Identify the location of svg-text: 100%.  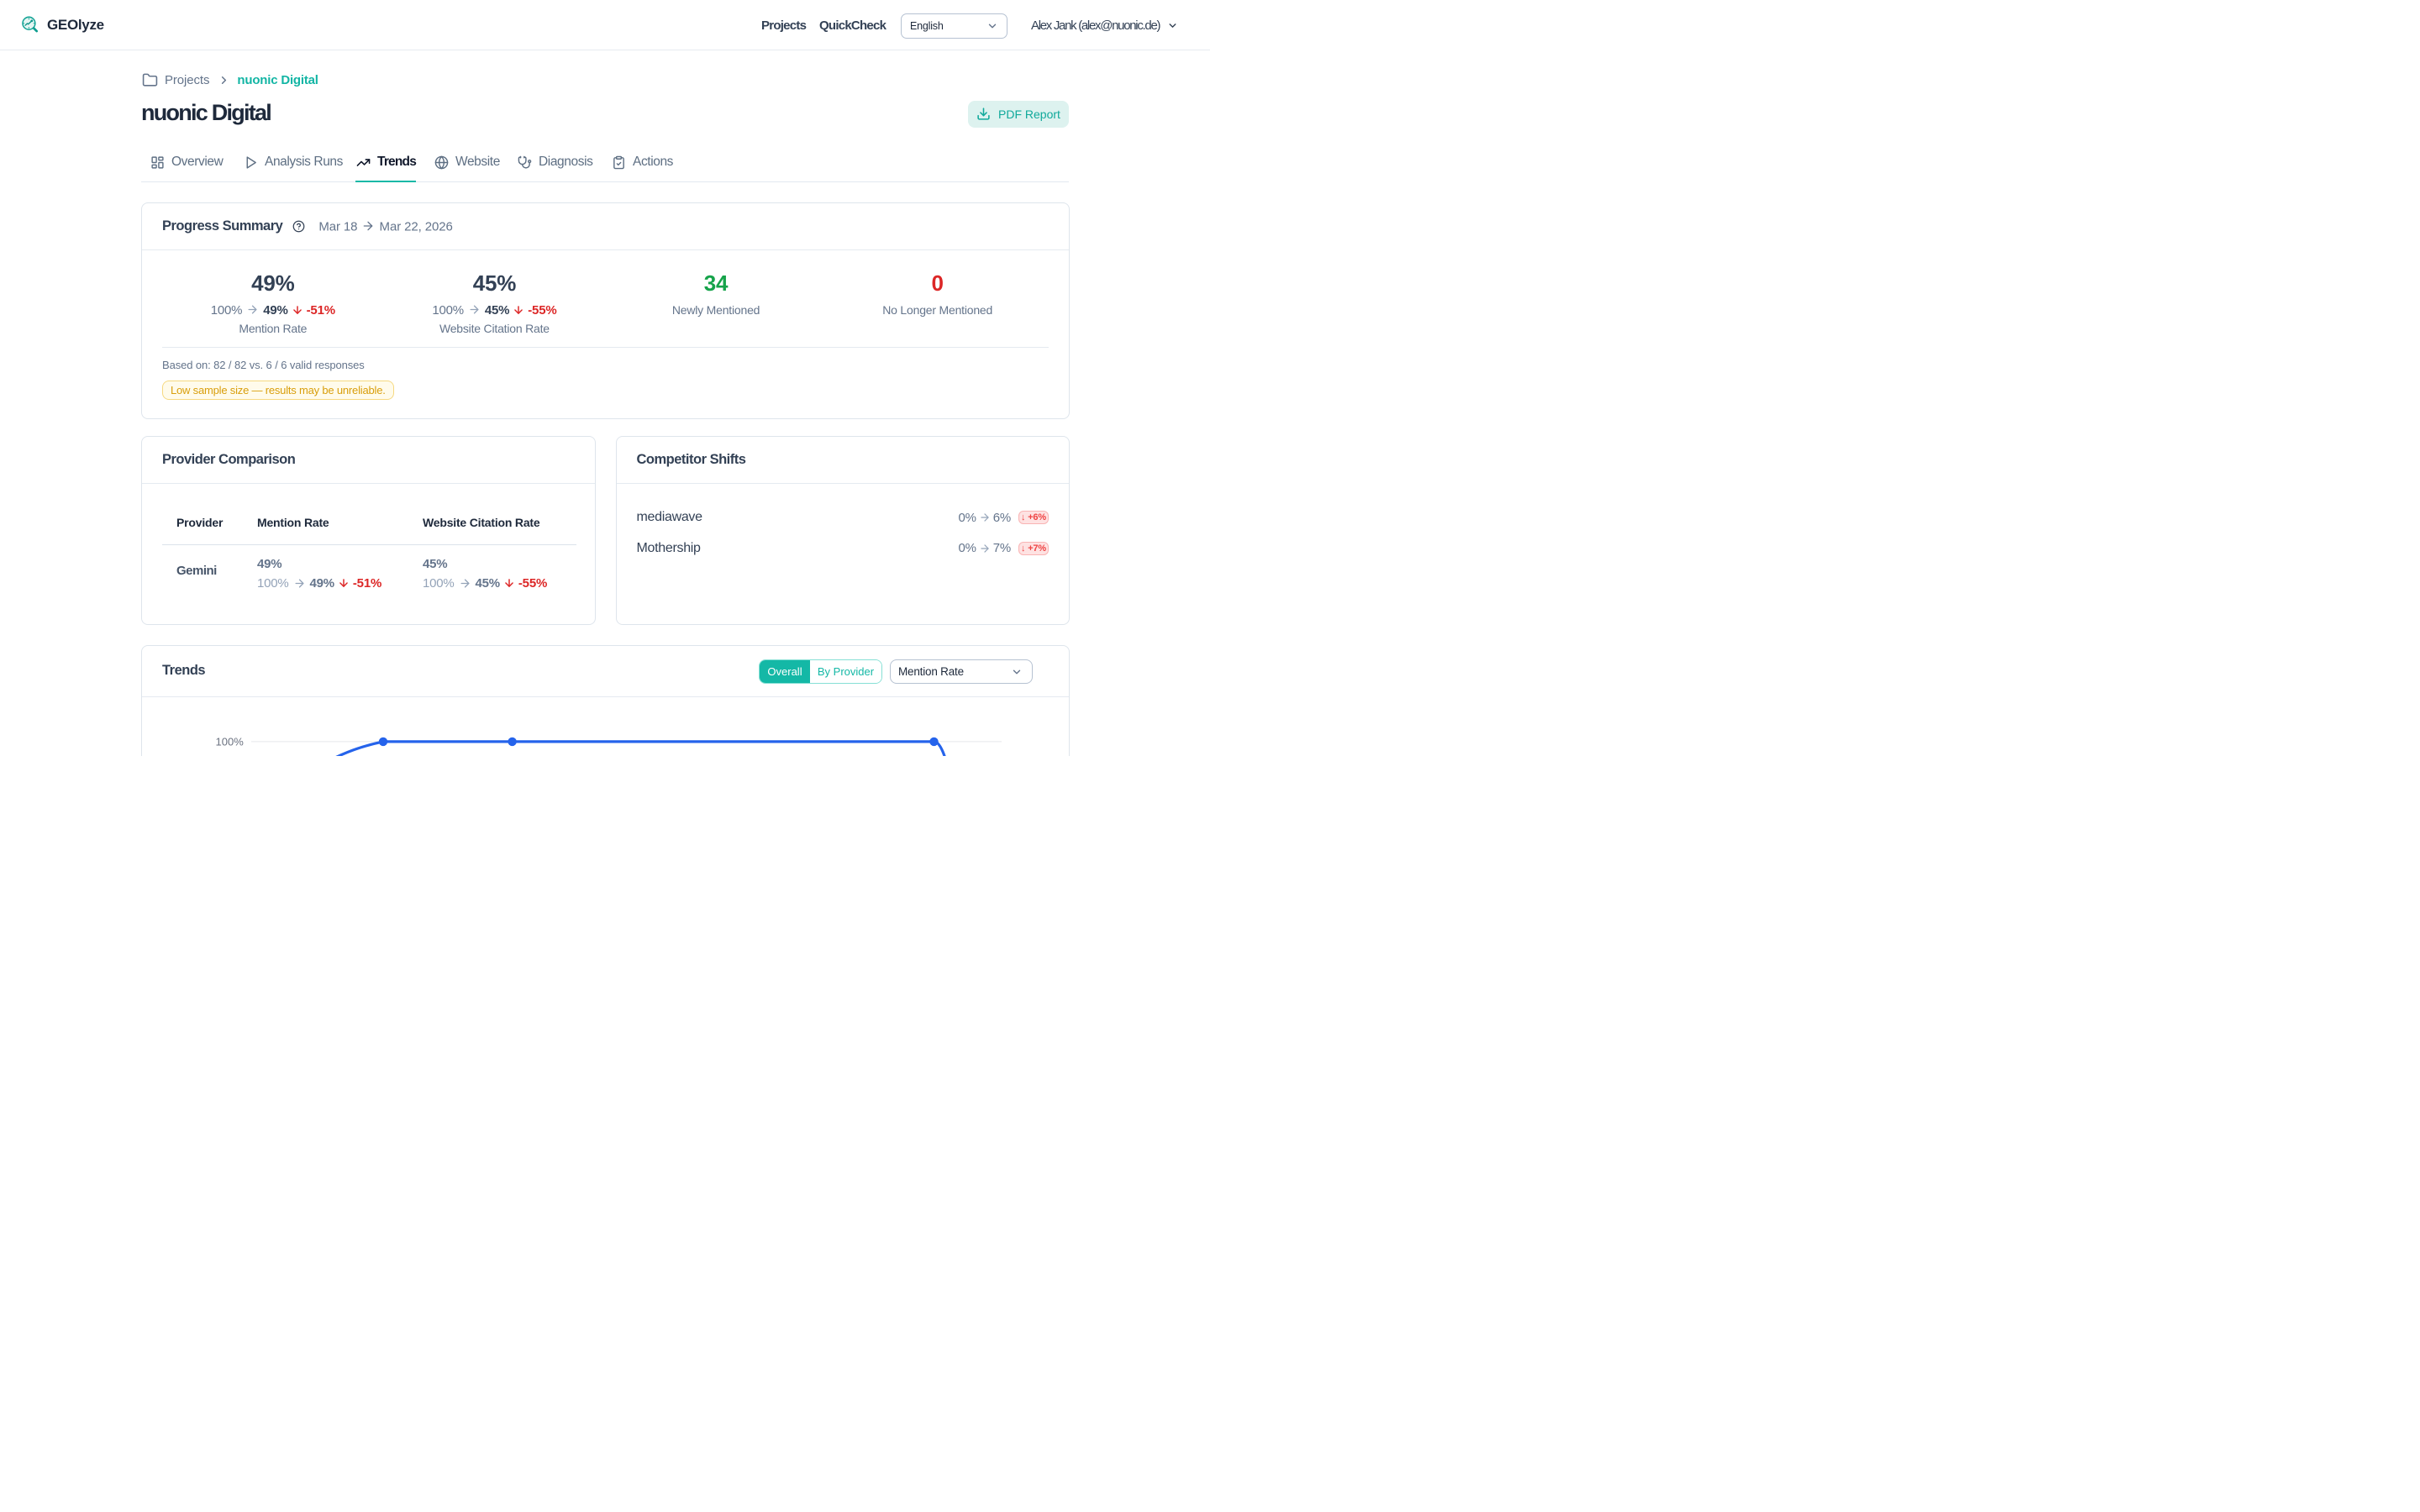
(231, 741).